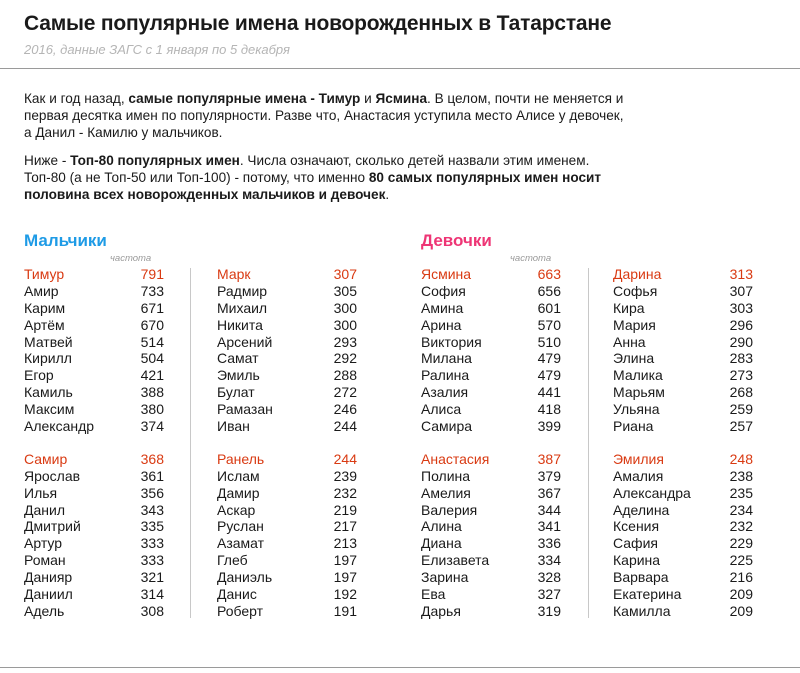  Describe the element at coordinates (491, 476) in the screenshot. I see `name-row: Полина 379` at that location.